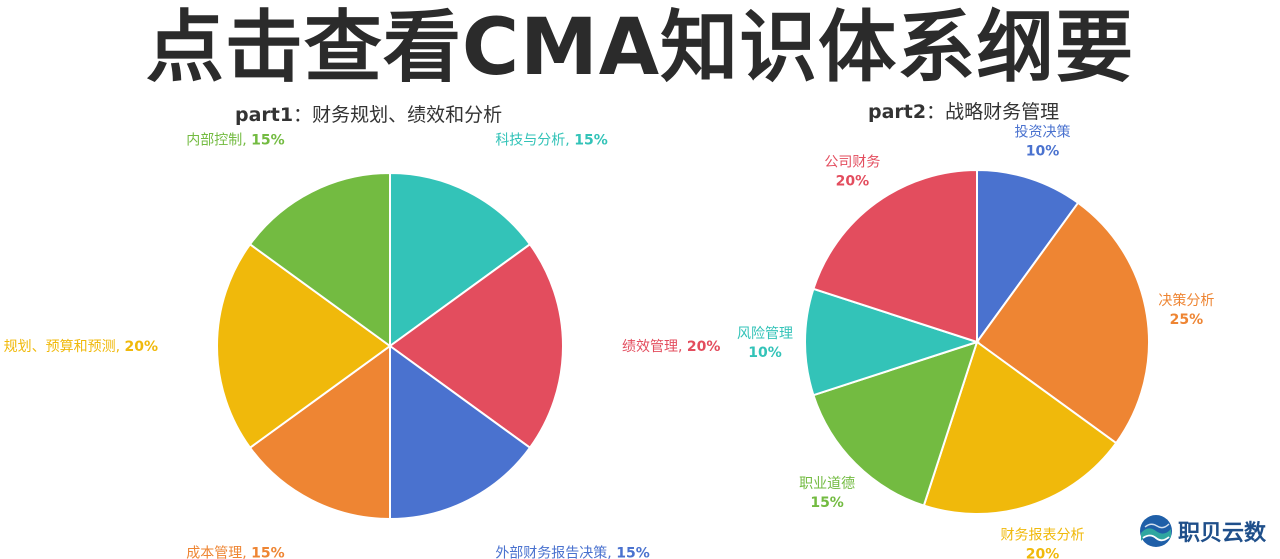 This screenshot has height=559, width=1280. What do you see at coordinates (640, 48) in the screenshot?
I see `banner-title: 点击查看CMA知识体系纲要` at bounding box center [640, 48].